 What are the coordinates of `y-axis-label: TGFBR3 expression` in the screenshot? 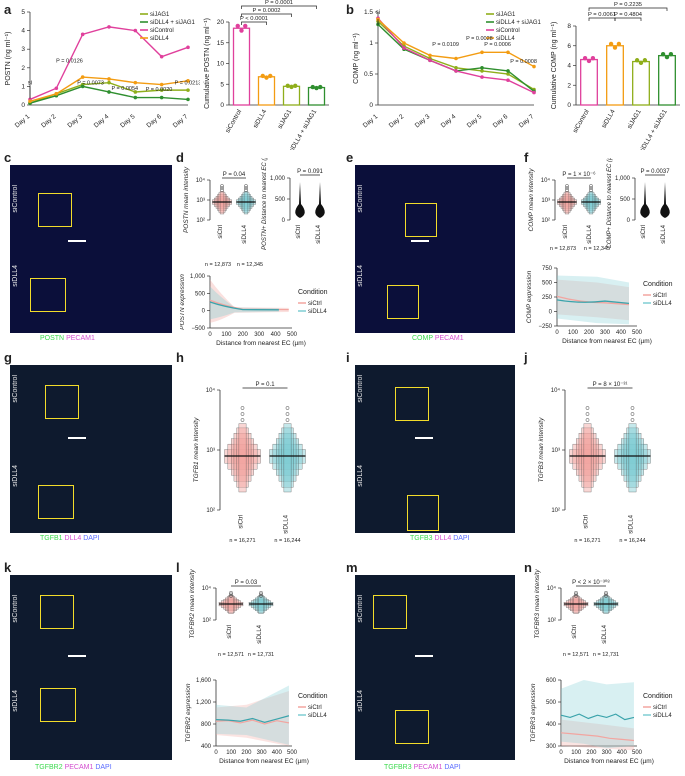 It's located at (533, 712).